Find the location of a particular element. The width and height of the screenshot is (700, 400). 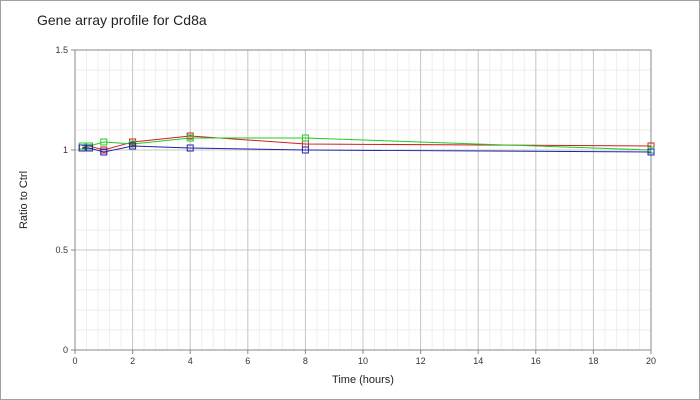

y-tick-label: 0.5 is located at coordinates (61, 250).